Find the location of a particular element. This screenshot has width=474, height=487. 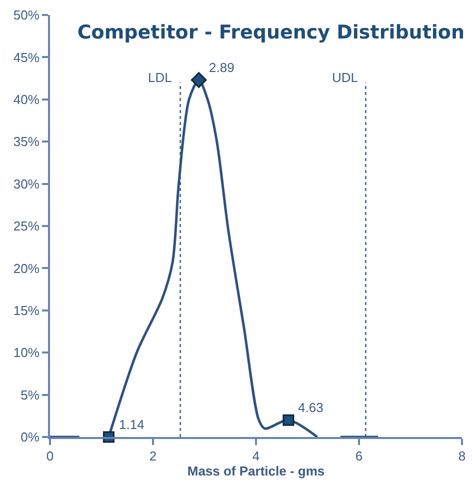

ref-line-label: UDL is located at coordinates (345, 77).